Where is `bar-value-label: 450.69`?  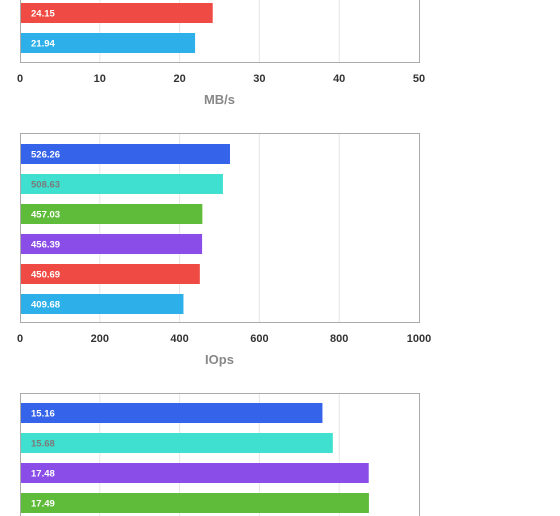 bar-value-label: 450.69 is located at coordinates (45, 275).